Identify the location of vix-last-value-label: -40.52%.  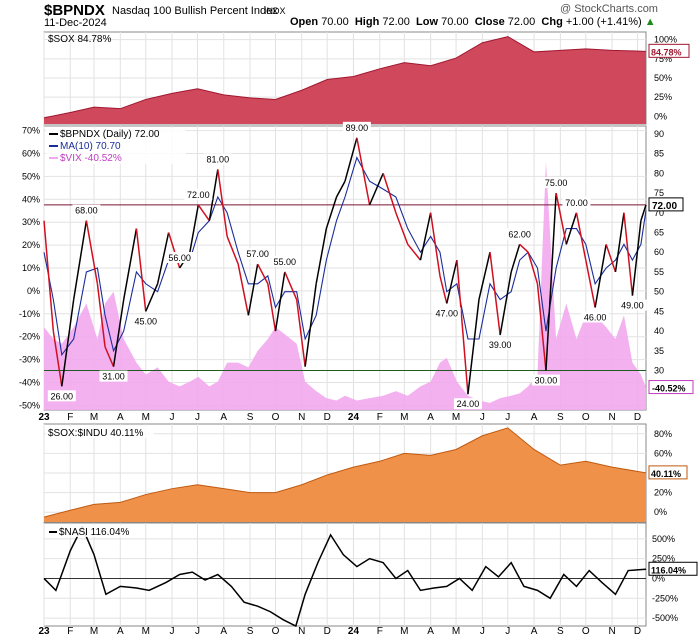
(669, 389).